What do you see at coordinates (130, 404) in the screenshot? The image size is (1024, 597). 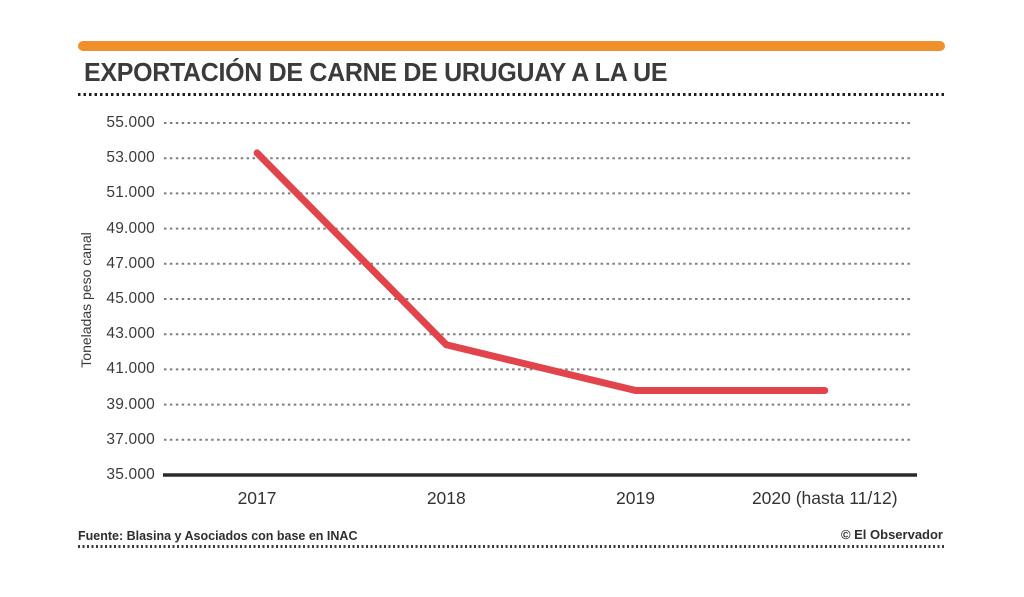 I see `y-tick-label: 39.000` at bounding box center [130, 404].